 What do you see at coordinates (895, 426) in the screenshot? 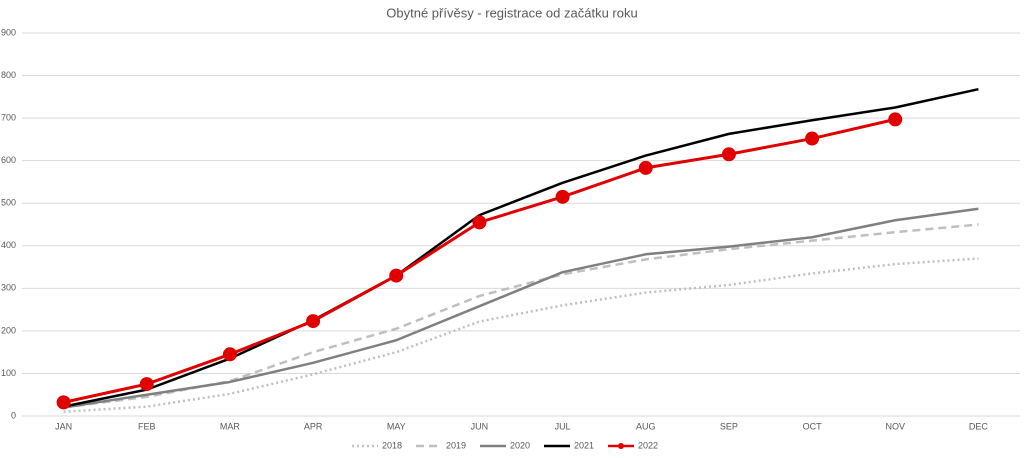
I see `x-tick-label: NOV` at bounding box center [895, 426].